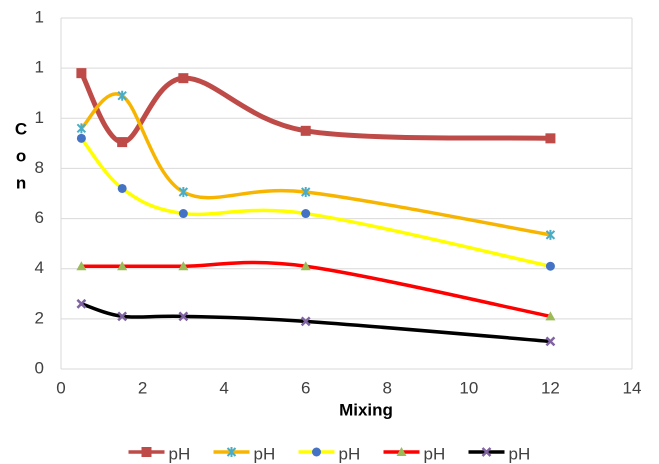 The height and width of the screenshot is (464, 659). I want to click on x-tick-label: 14, so click(632, 387).